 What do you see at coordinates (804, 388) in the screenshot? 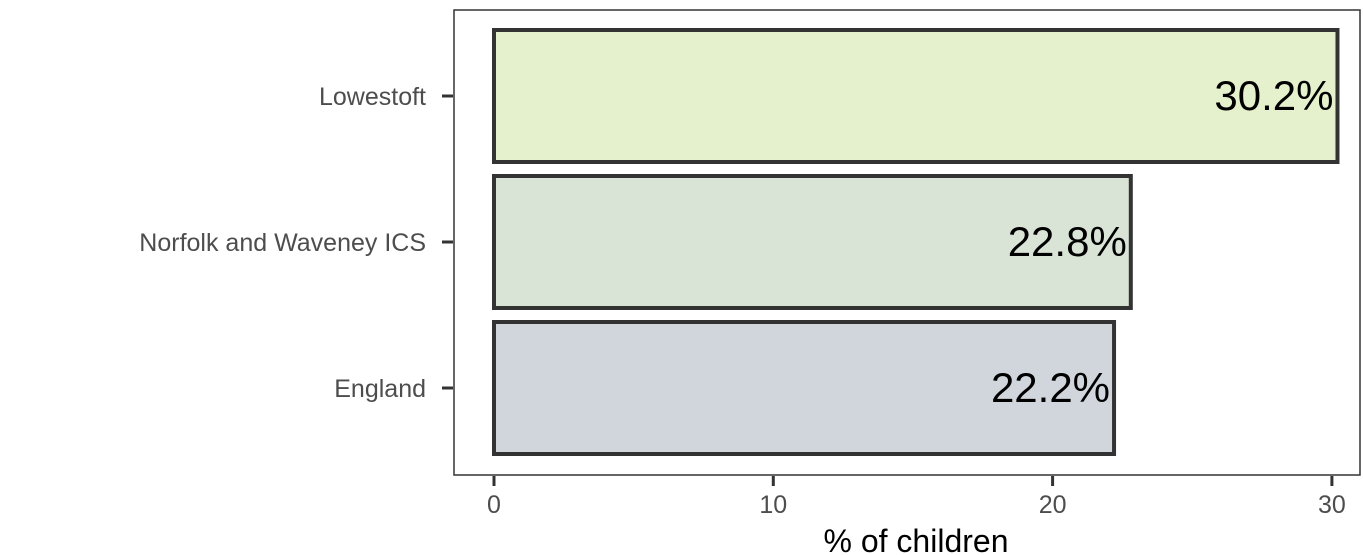
I see `bar-england` at bounding box center [804, 388].